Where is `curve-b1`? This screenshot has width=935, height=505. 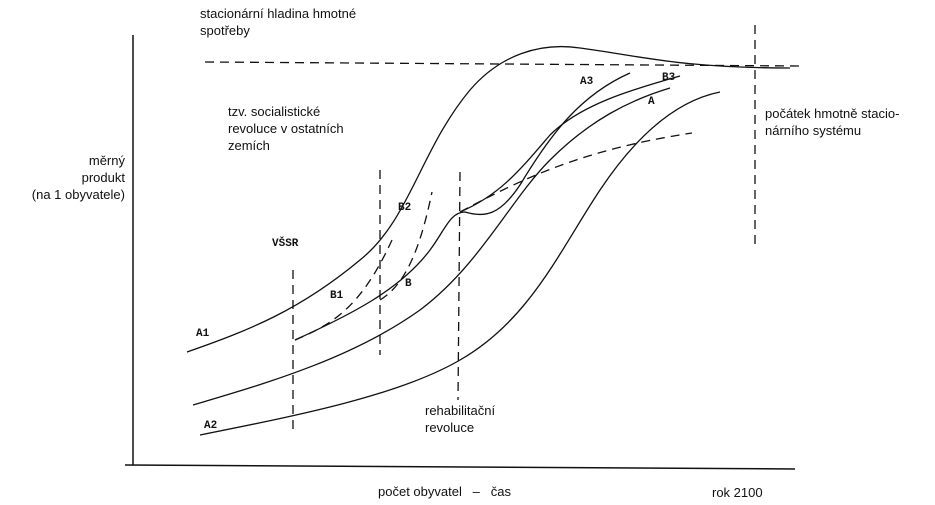 curve-b1 is located at coordinates (343, 290).